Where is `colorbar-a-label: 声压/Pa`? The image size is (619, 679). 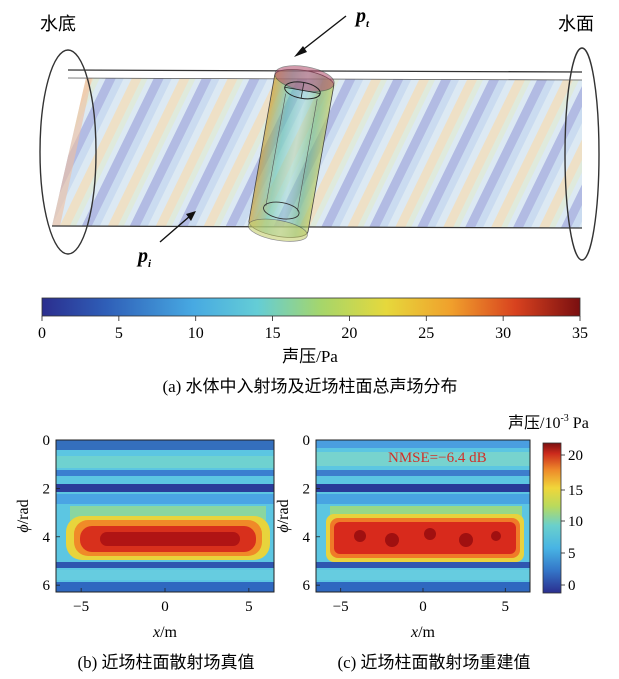
colorbar-a-label: 声压/Pa is located at coordinates (310, 356).